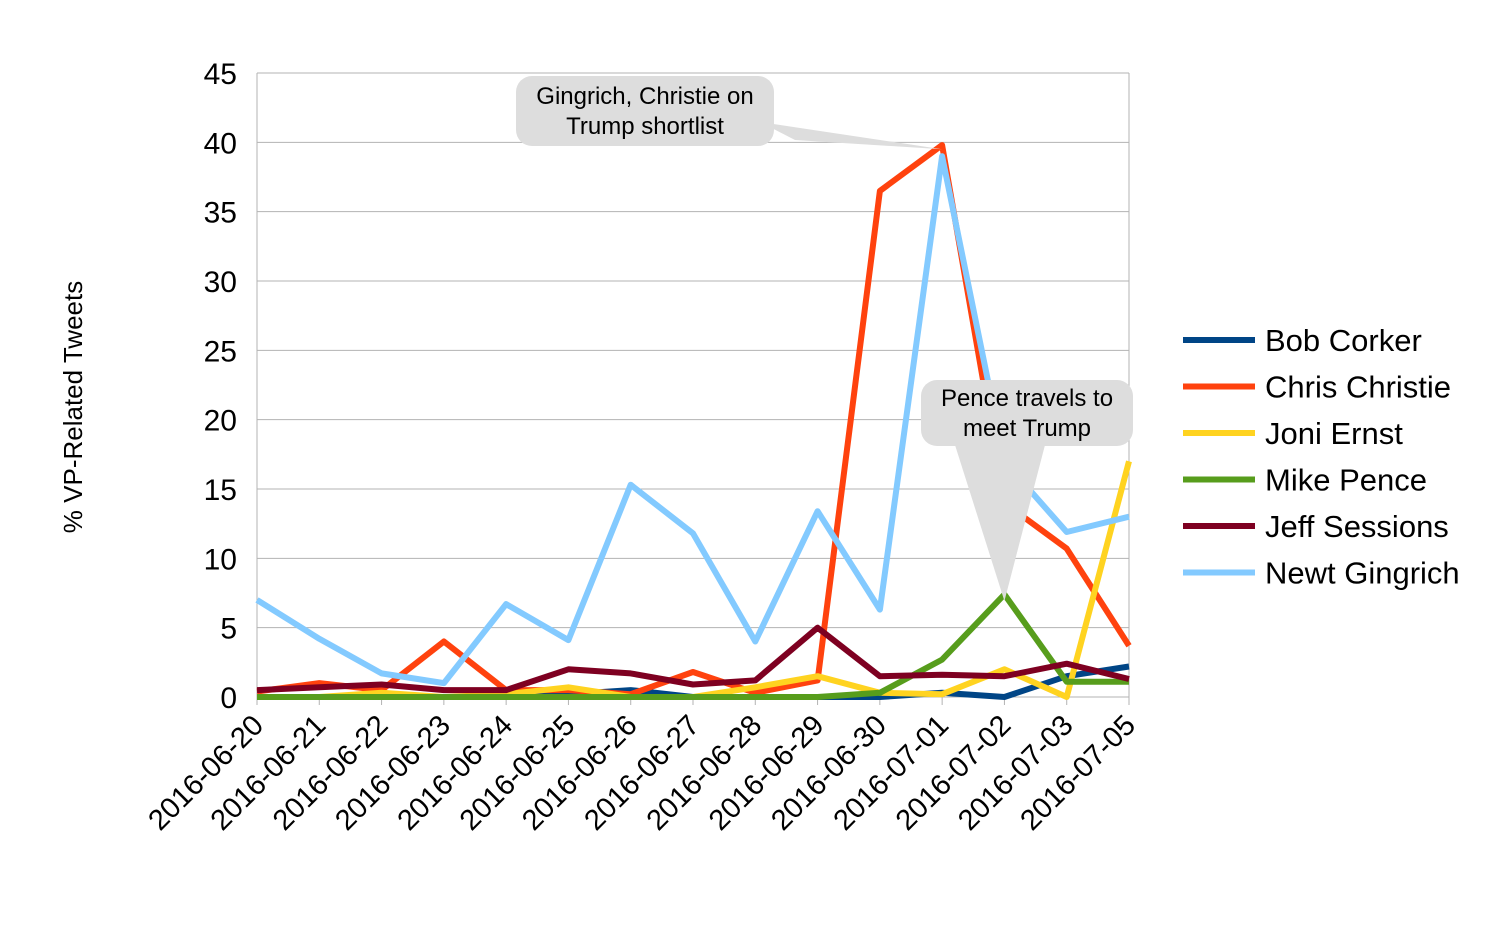  What do you see at coordinates (220, 143) in the screenshot?
I see `y-tick-label: 40` at bounding box center [220, 143].